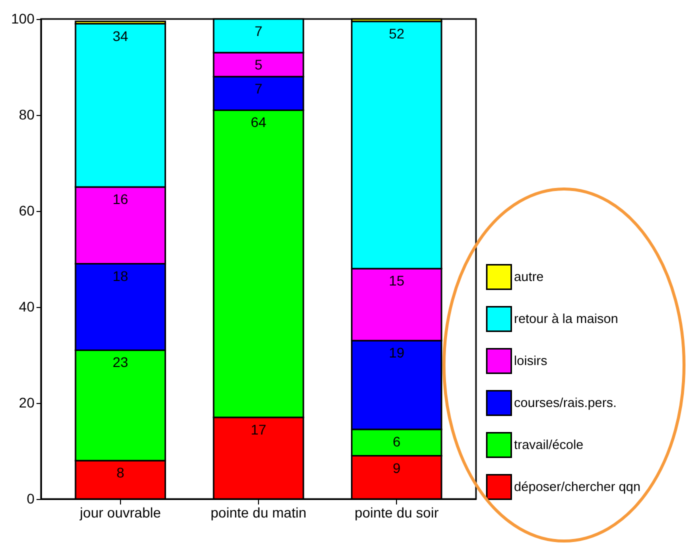 Image resolution: width=688 pixels, height=544 pixels. What do you see at coordinates (30, 498) in the screenshot?
I see `y-tick-label: 0` at bounding box center [30, 498].